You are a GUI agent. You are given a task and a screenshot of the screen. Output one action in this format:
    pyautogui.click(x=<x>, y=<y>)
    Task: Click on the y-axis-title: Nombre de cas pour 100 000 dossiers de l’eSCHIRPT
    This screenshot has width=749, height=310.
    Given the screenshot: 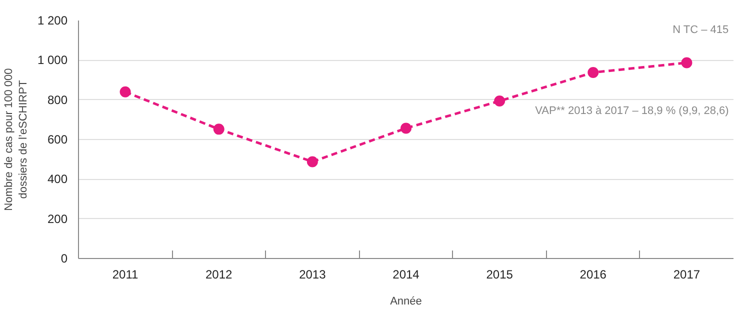 What is the action you would take?
    pyautogui.click(x=16, y=139)
    